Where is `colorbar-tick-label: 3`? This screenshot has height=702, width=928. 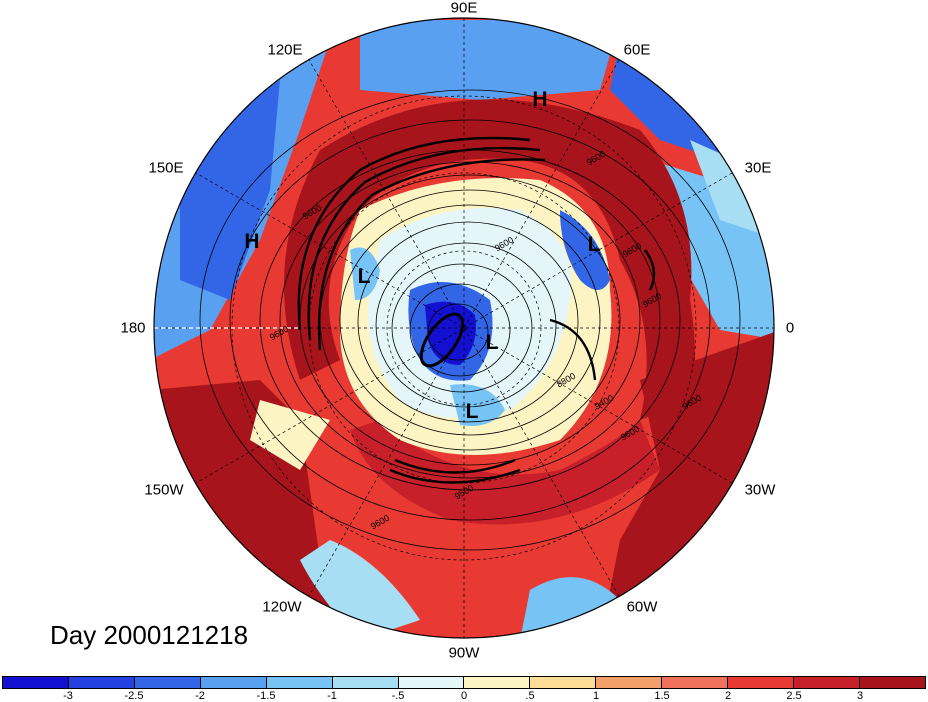 colorbar-tick-label: 3 is located at coordinates (860, 696).